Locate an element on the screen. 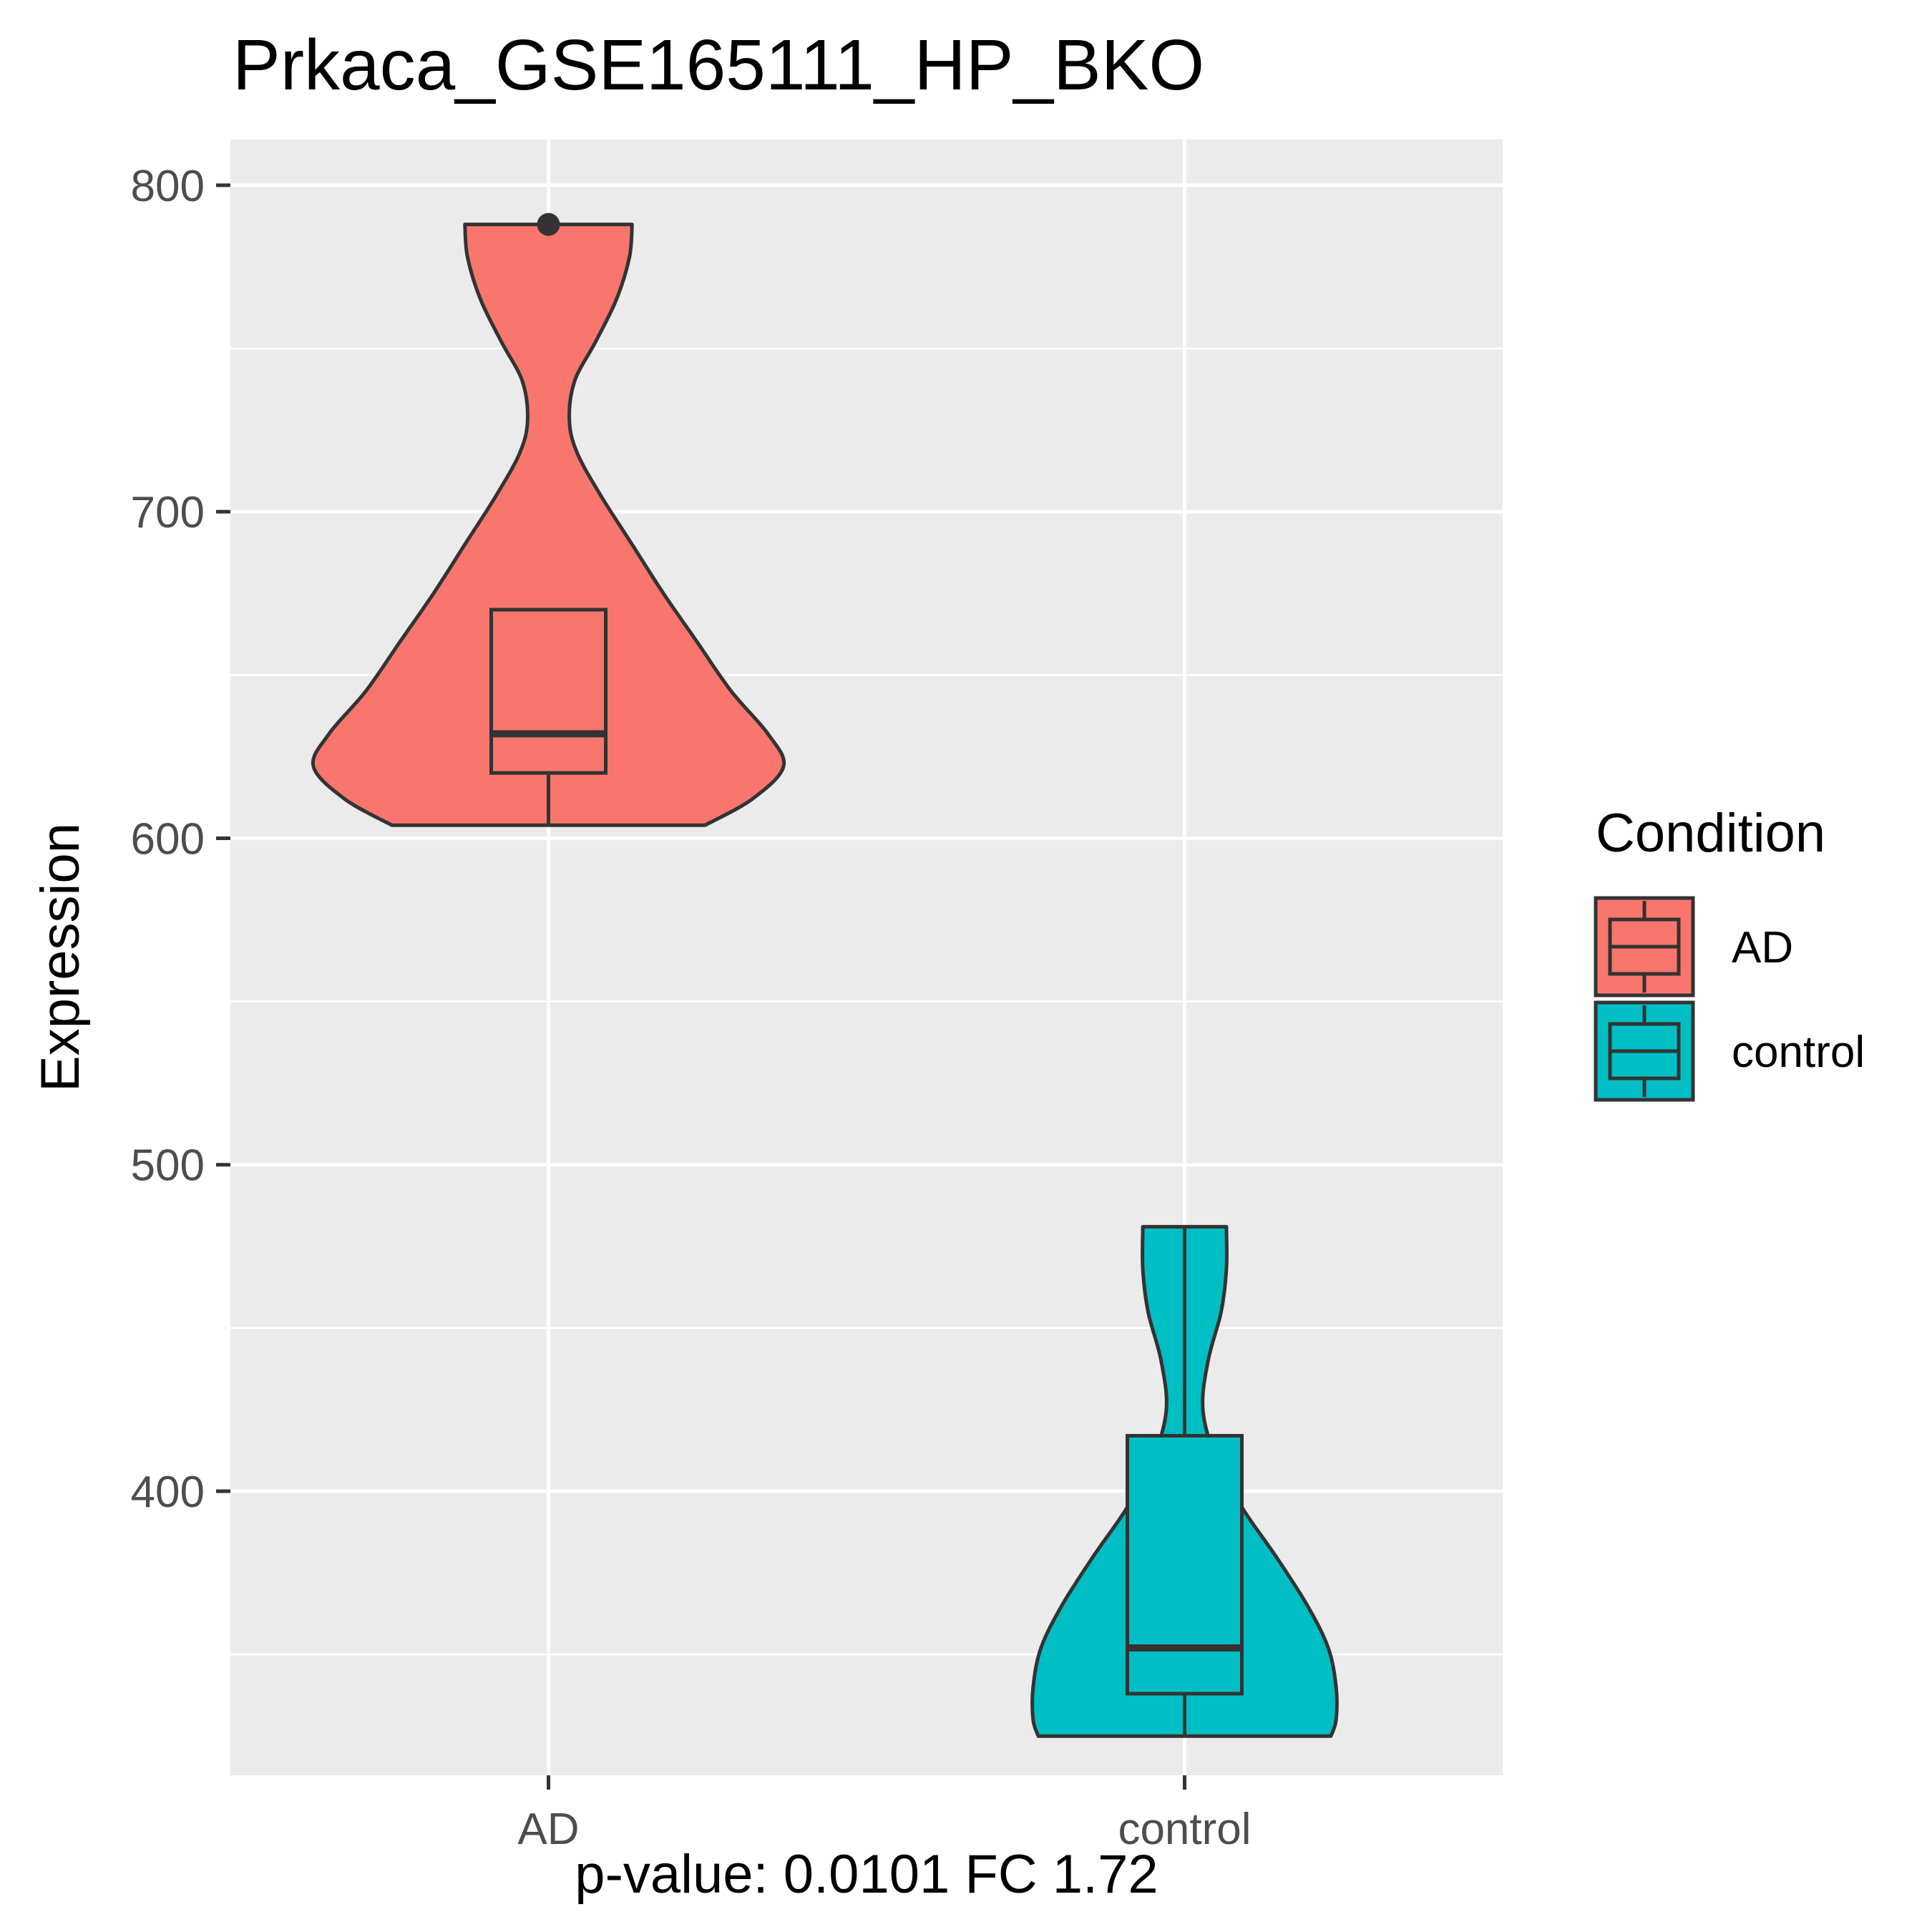 Image resolution: width=1932 pixels, height=1932 pixels. y-tick-label: 500 is located at coordinates (168, 1166).